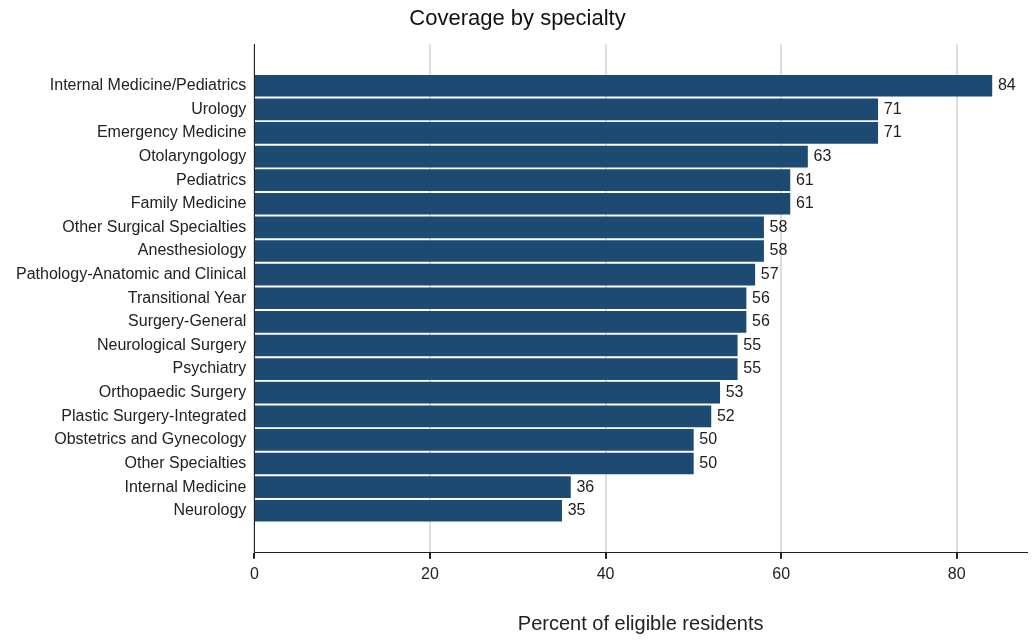 The height and width of the screenshot is (640, 1034). What do you see at coordinates (781, 573) in the screenshot?
I see `x-tick-label: 60` at bounding box center [781, 573].